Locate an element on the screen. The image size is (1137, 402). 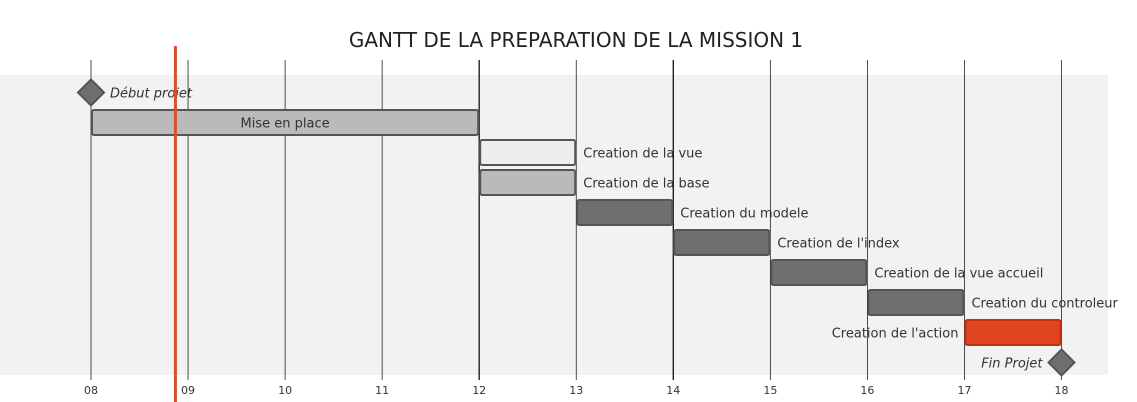
task-label: Creation du controleur is located at coordinates (1044, 304).